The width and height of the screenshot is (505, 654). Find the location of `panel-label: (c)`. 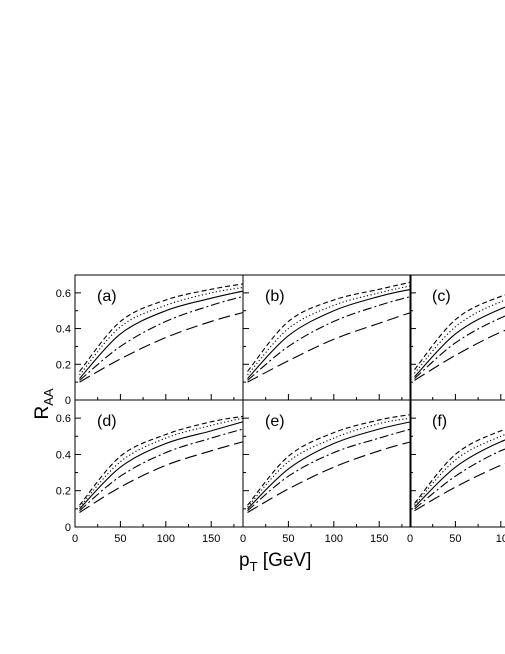

panel-label: (c) is located at coordinates (441, 296).